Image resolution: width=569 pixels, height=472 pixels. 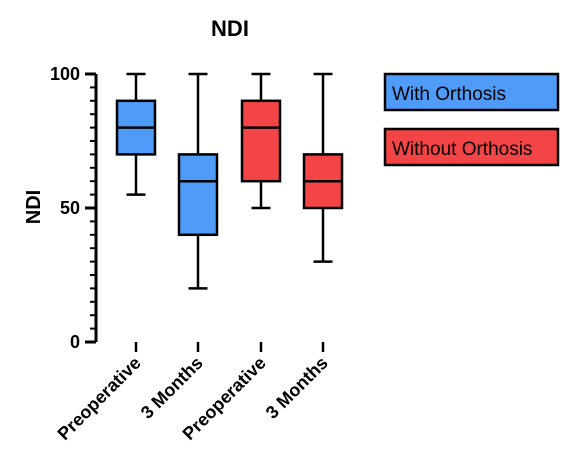 What do you see at coordinates (462, 149) in the screenshot?
I see `legend-label-without-orthosis: Without Orthosis` at bounding box center [462, 149].